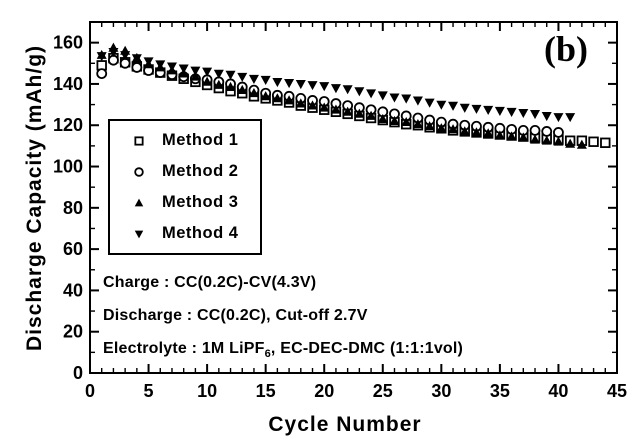  Describe the element at coordinates (383, 391) in the screenshot. I see `x-tick-label: 25` at that location.